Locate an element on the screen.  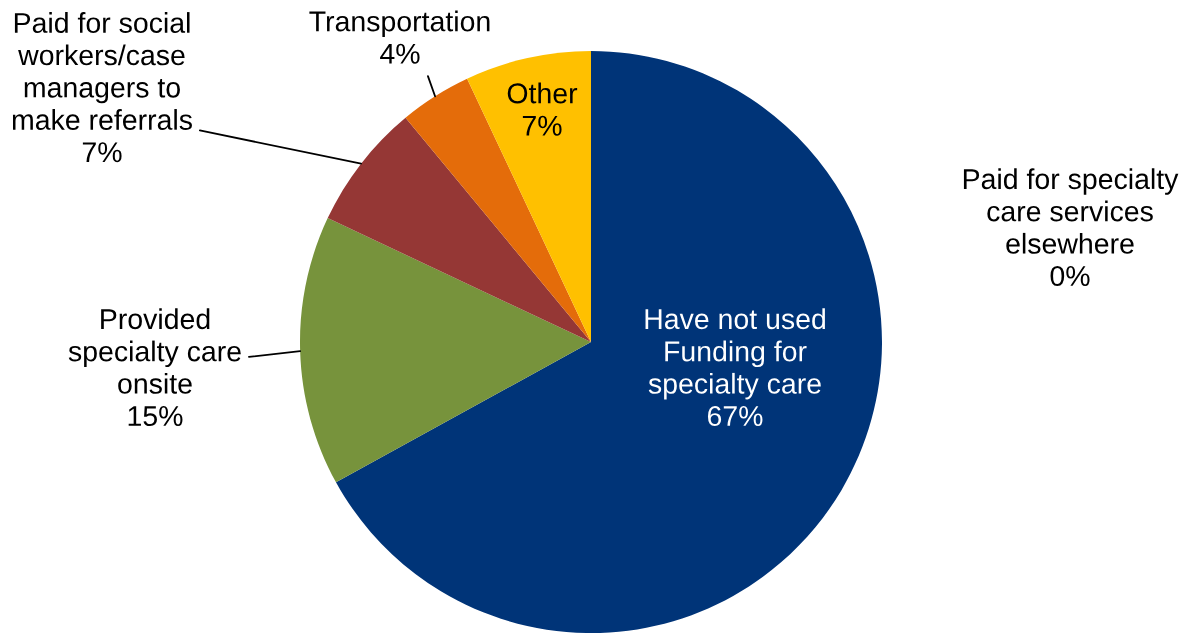
category-label: Paid for specialty care services elsewhere is located at coordinates (1071, 211).